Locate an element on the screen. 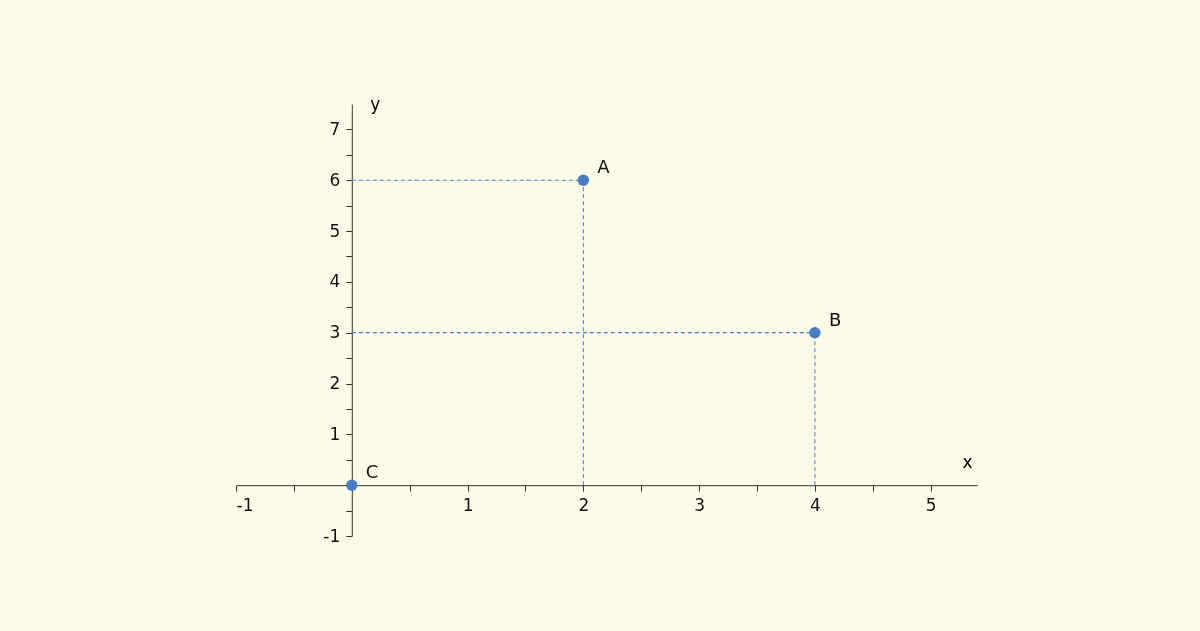  x-tick-label: 3 is located at coordinates (700, 504).